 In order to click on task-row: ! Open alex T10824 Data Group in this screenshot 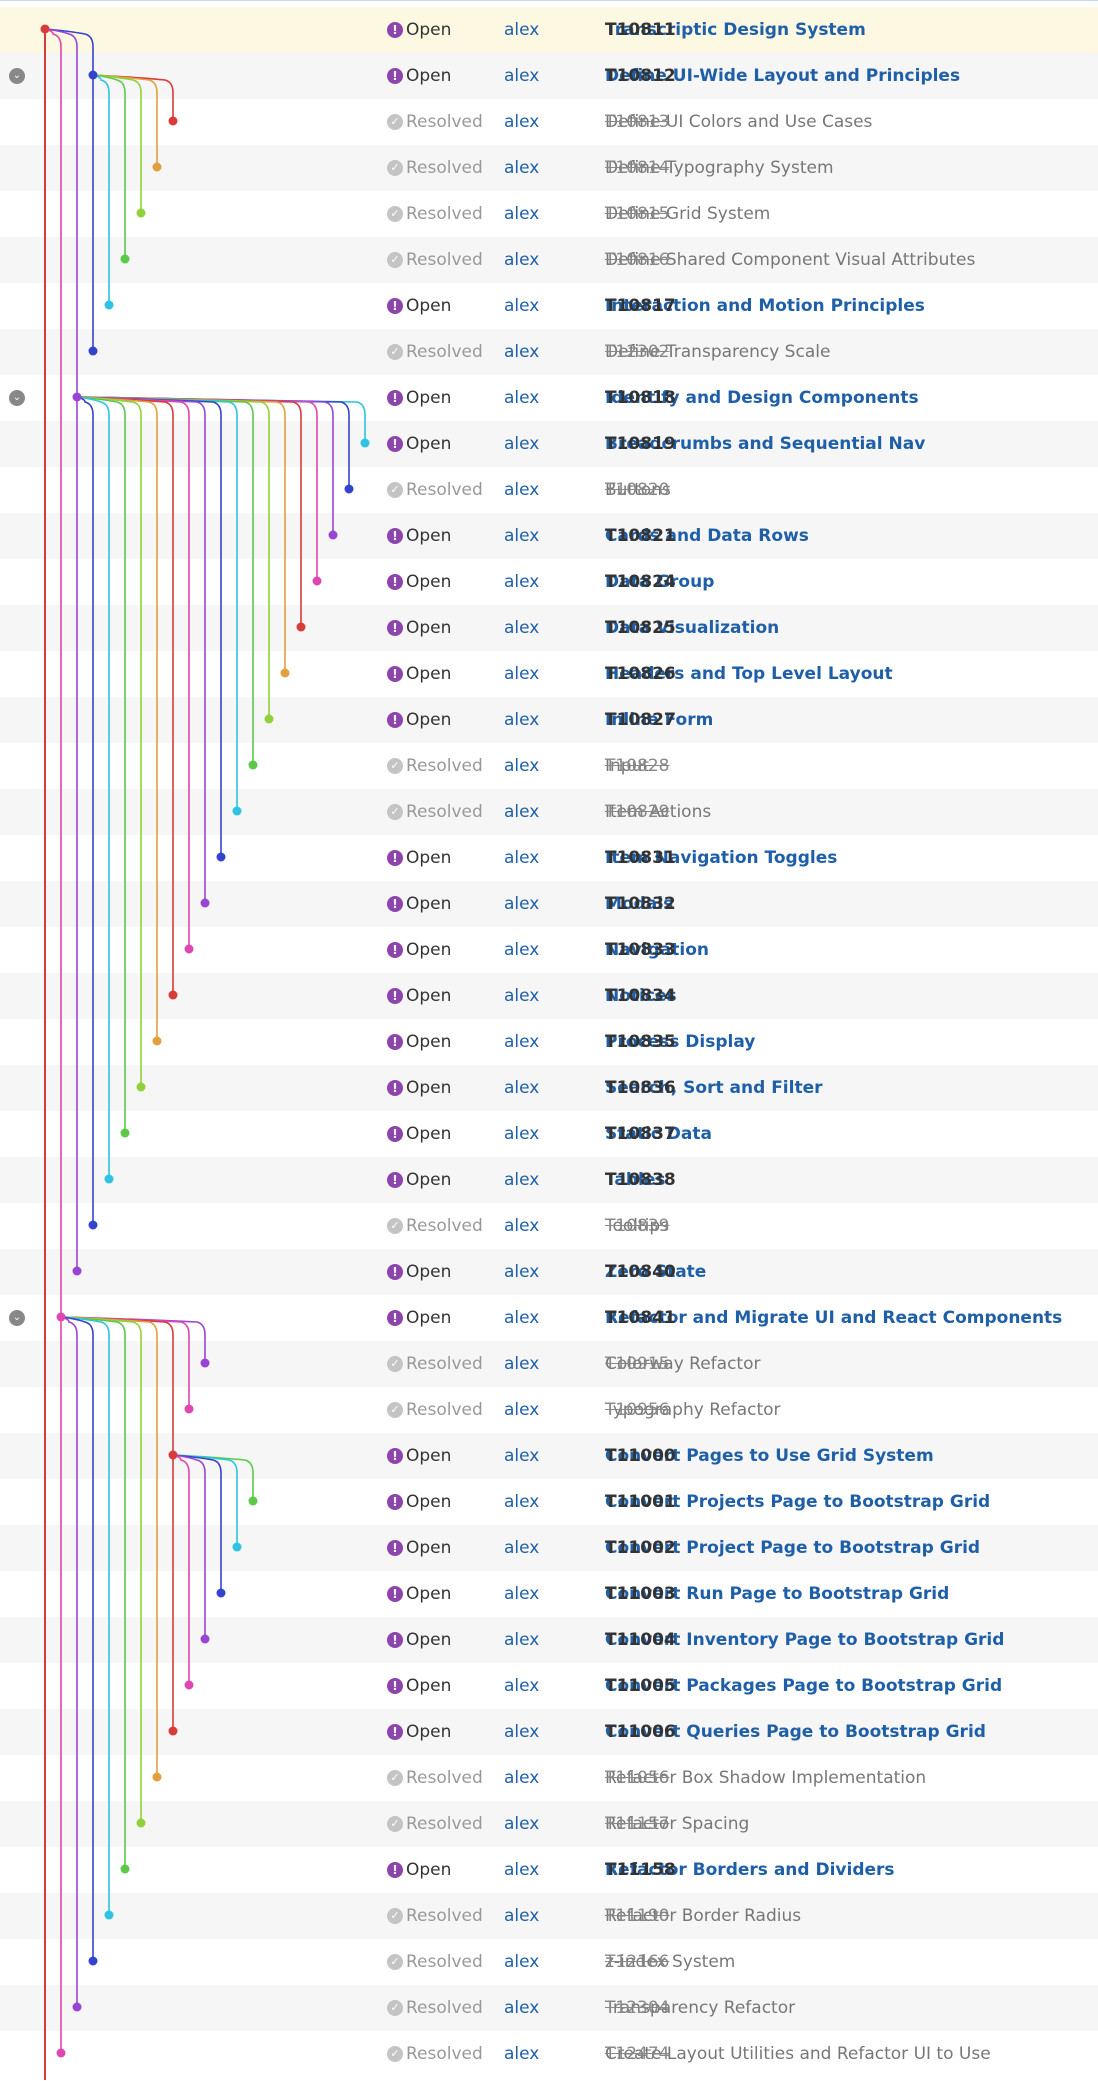, I will do `click(549, 582)`.